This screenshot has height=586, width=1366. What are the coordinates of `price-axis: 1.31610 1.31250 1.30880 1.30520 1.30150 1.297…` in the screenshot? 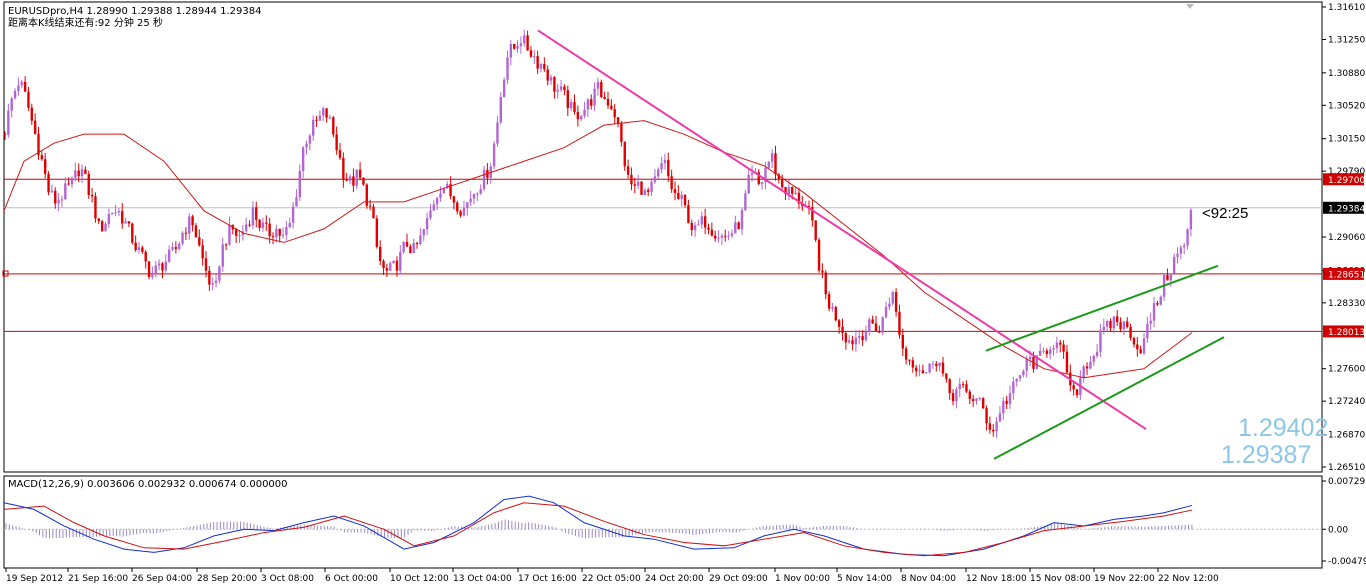 It's located at (1343, 238).